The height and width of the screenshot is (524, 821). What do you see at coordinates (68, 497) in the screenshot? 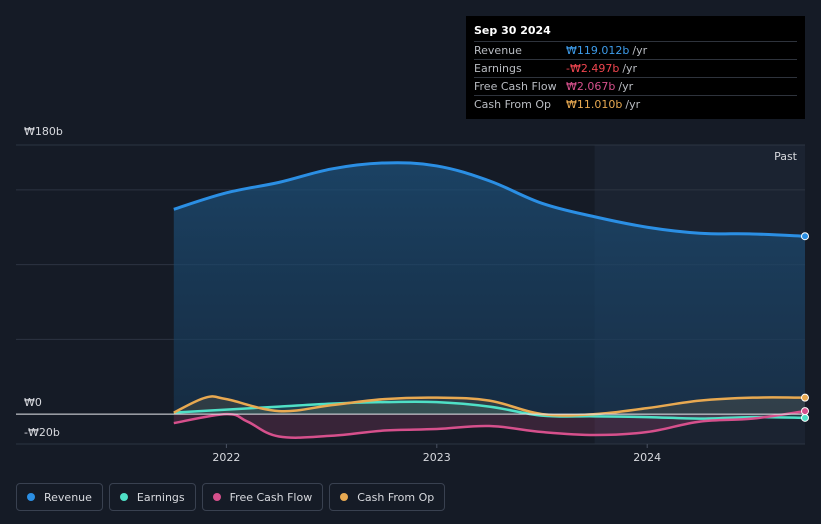
I see `legend-label: Revenue` at bounding box center [68, 497].